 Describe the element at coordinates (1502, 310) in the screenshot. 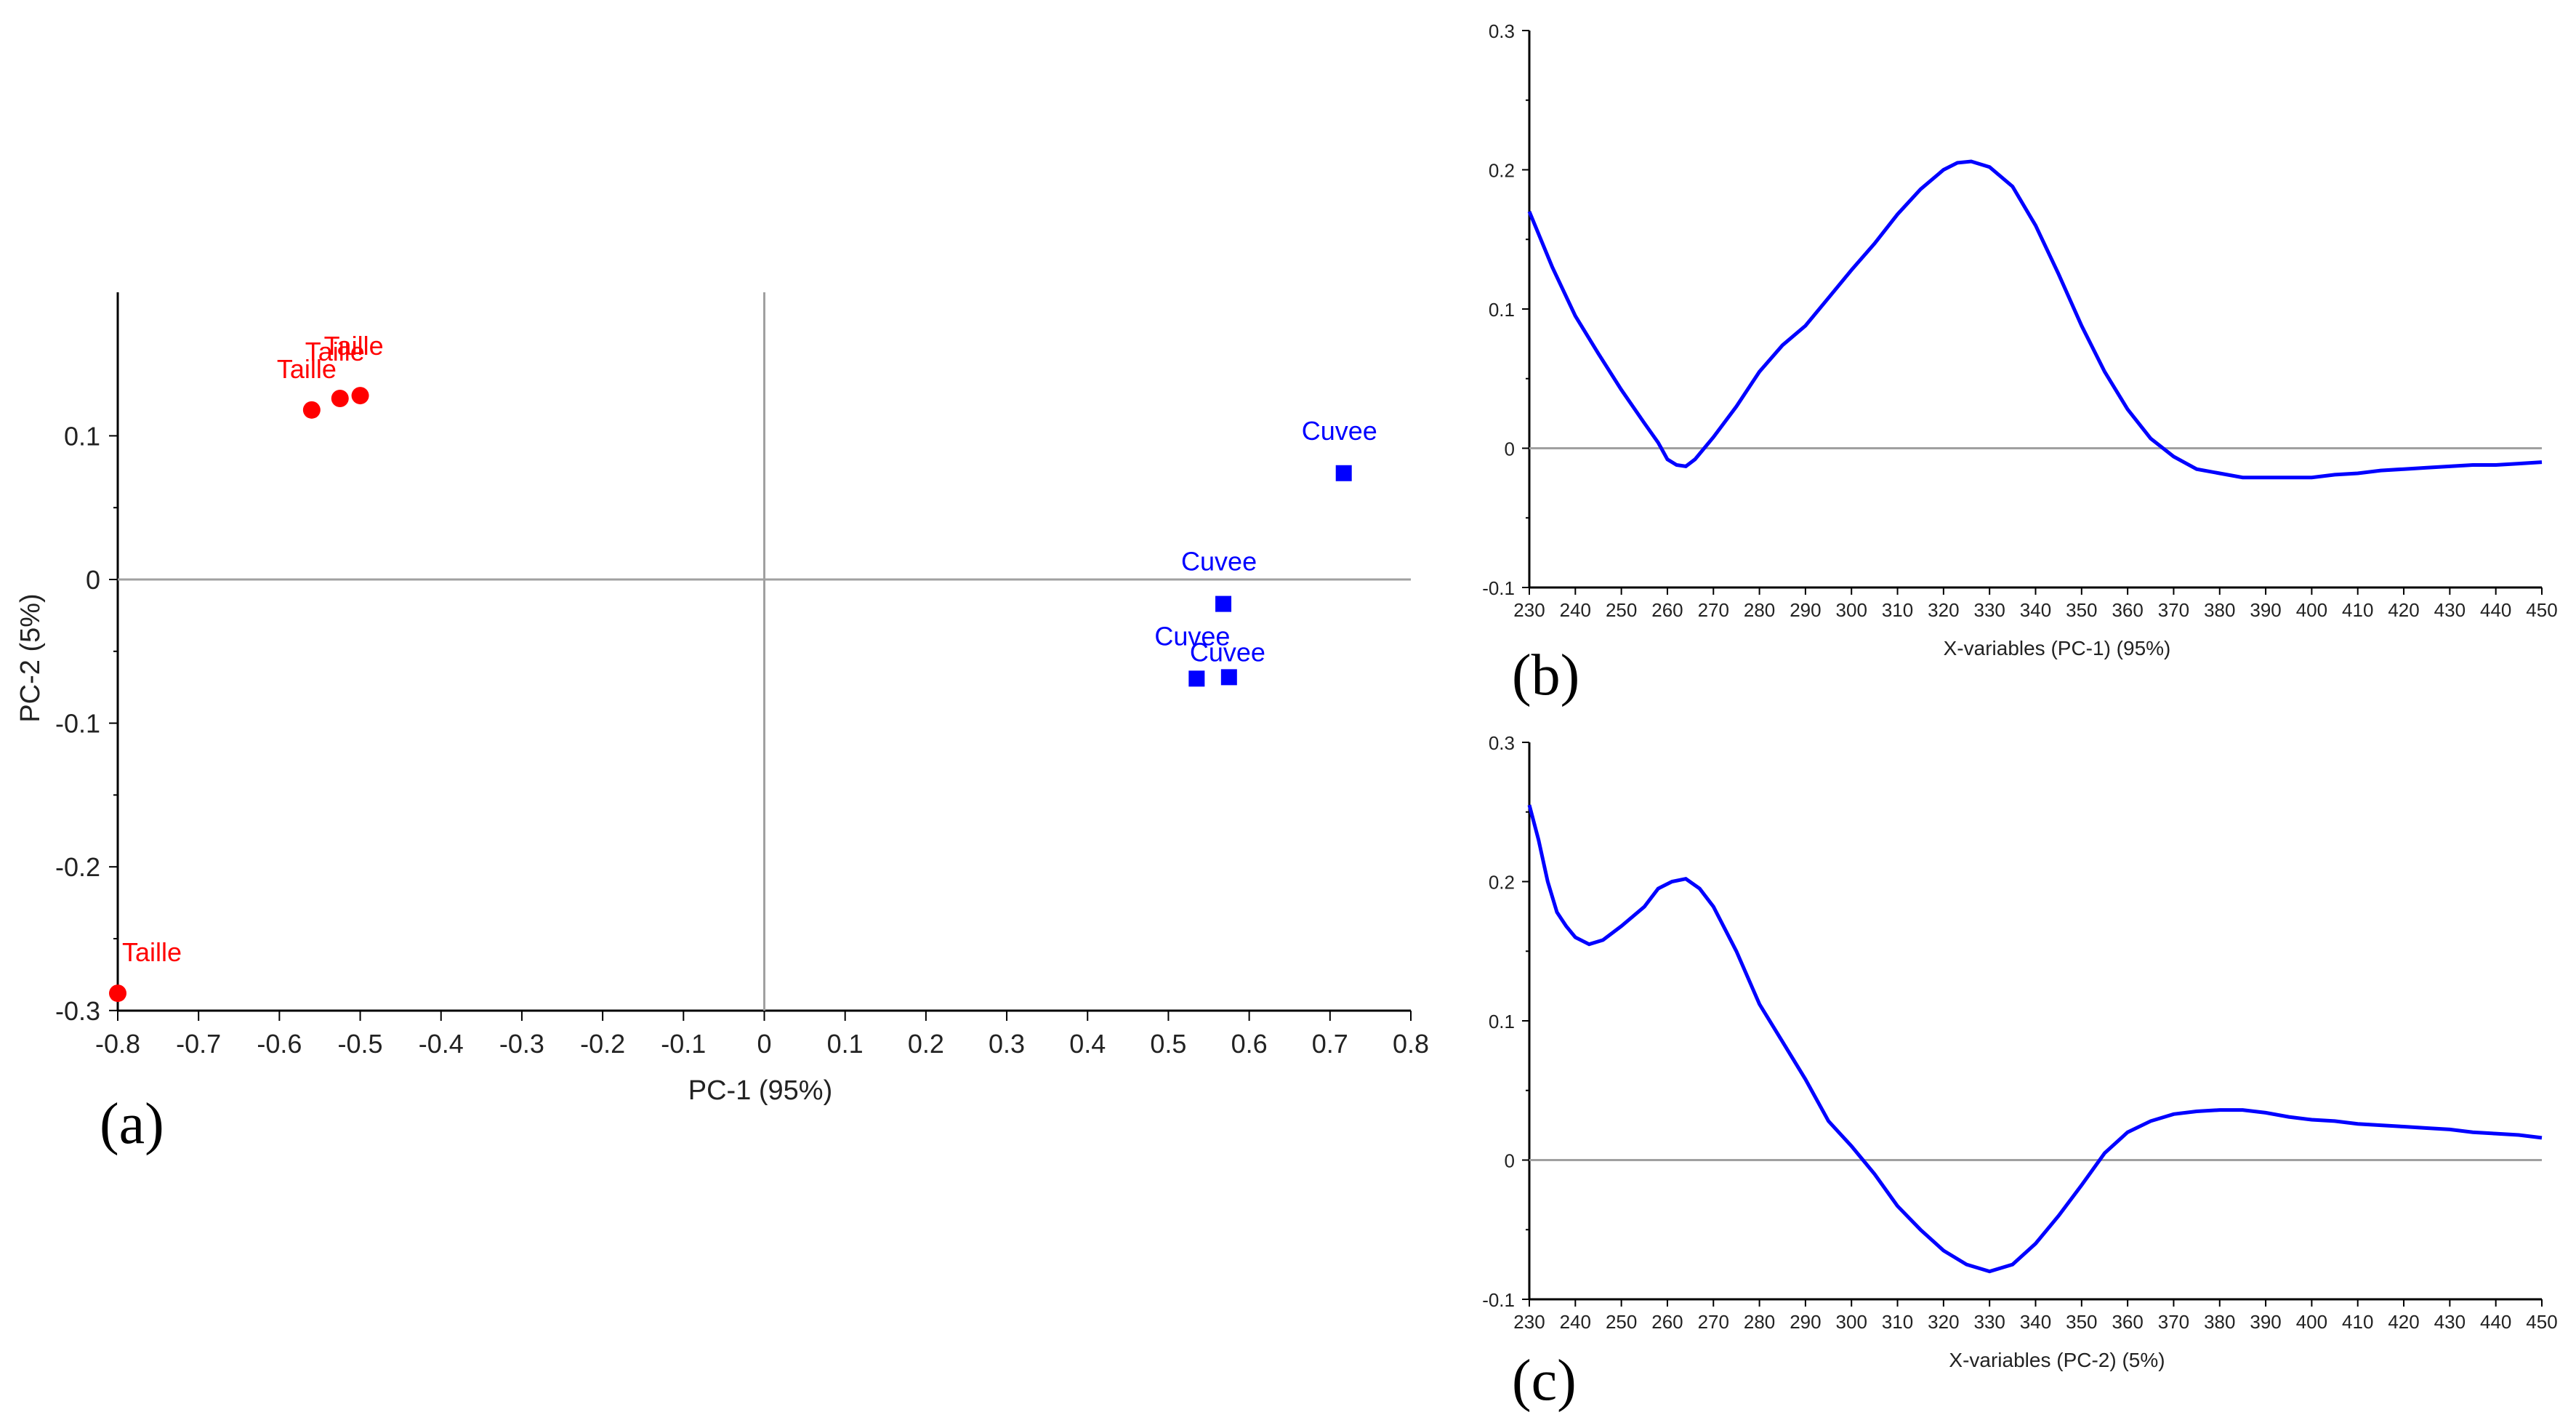

I see `panel-b-y-tick-label: 0.1` at that location.